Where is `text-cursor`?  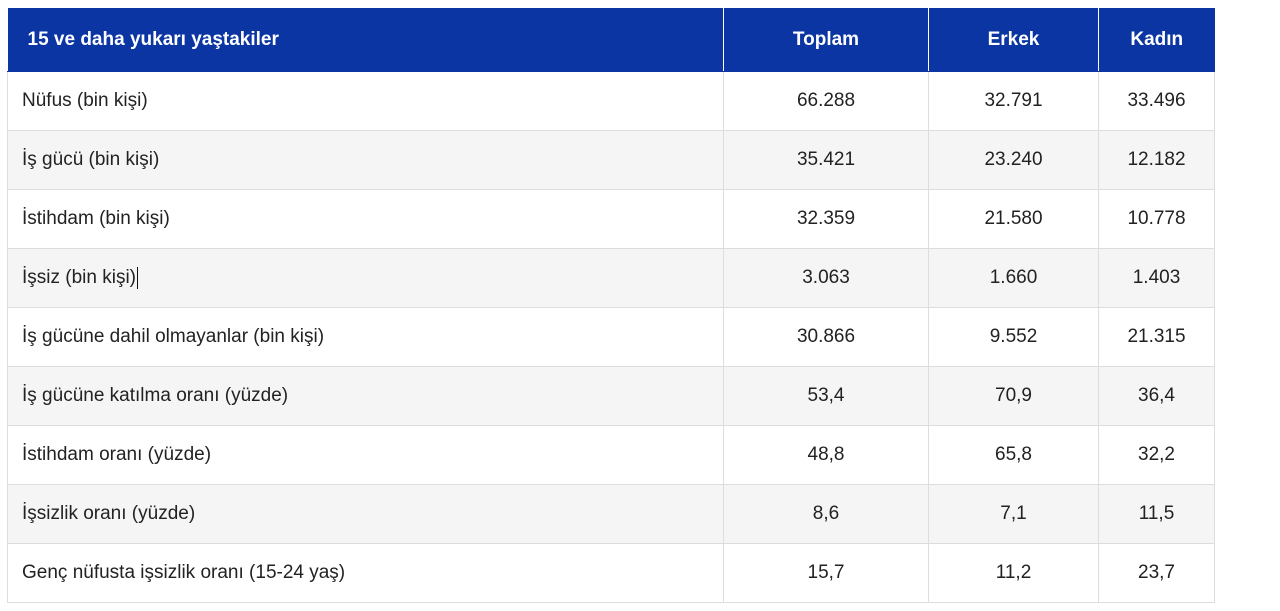
text-cursor is located at coordinates (138, 277).